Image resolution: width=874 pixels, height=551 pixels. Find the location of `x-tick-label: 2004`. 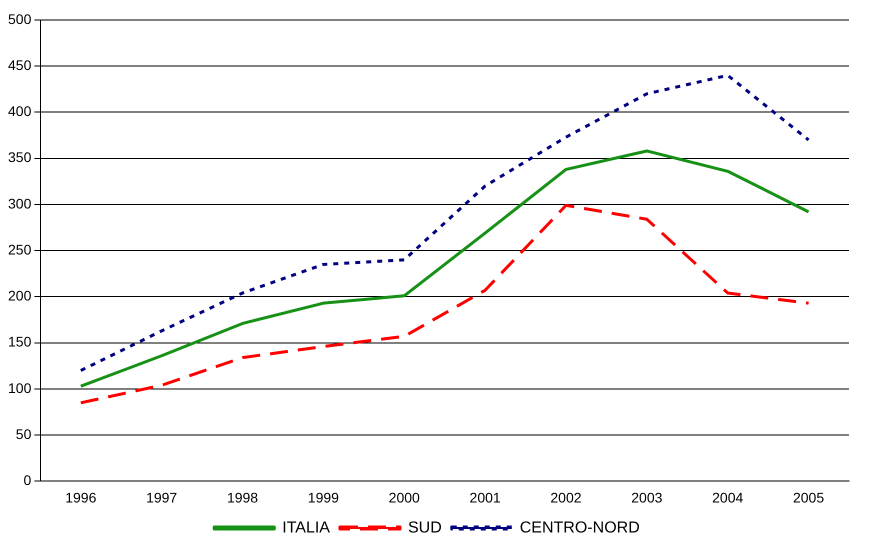

x-tick-label: 2004 is located at coordinates (728, 497).